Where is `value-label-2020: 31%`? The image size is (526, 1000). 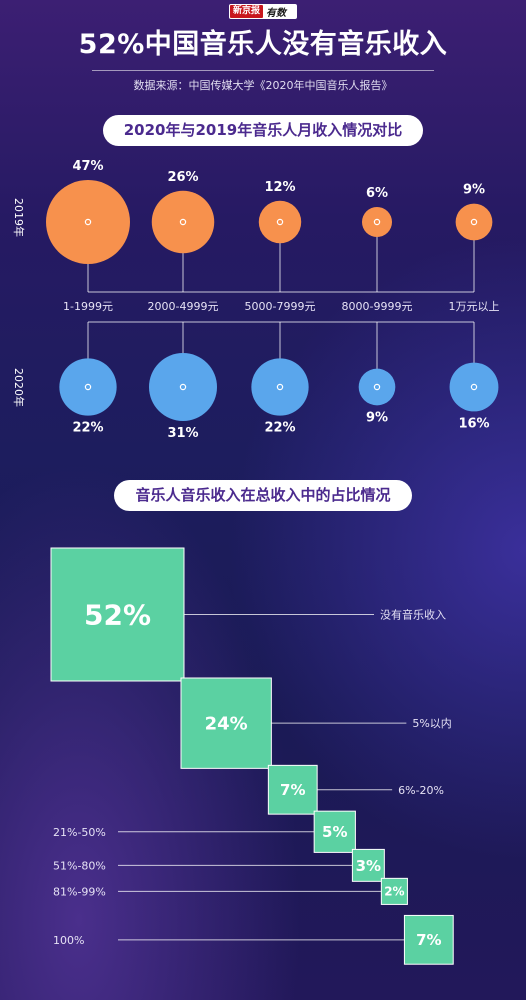
value-label-2020: 31% is located at coordinates (182, 433).